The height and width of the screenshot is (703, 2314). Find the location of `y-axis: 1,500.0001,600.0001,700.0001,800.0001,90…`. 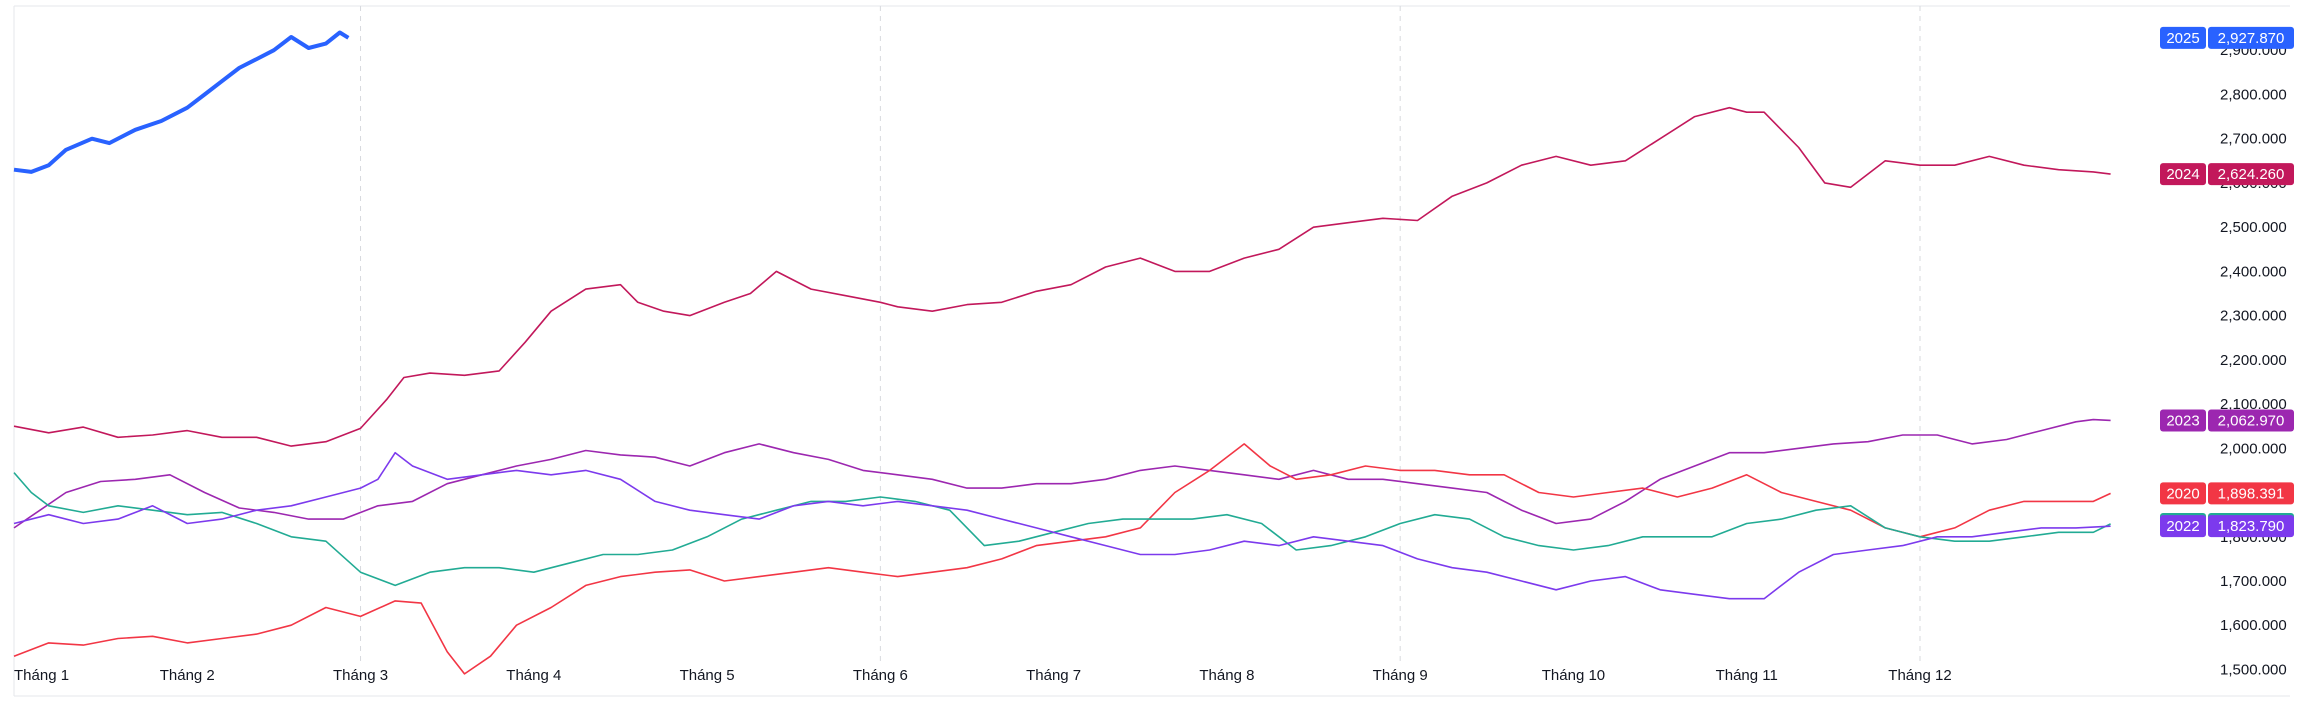

y-axis: 1,500.0001,600.0001,700.0001,800.0001,90… is located at coordinates (2253, 360).